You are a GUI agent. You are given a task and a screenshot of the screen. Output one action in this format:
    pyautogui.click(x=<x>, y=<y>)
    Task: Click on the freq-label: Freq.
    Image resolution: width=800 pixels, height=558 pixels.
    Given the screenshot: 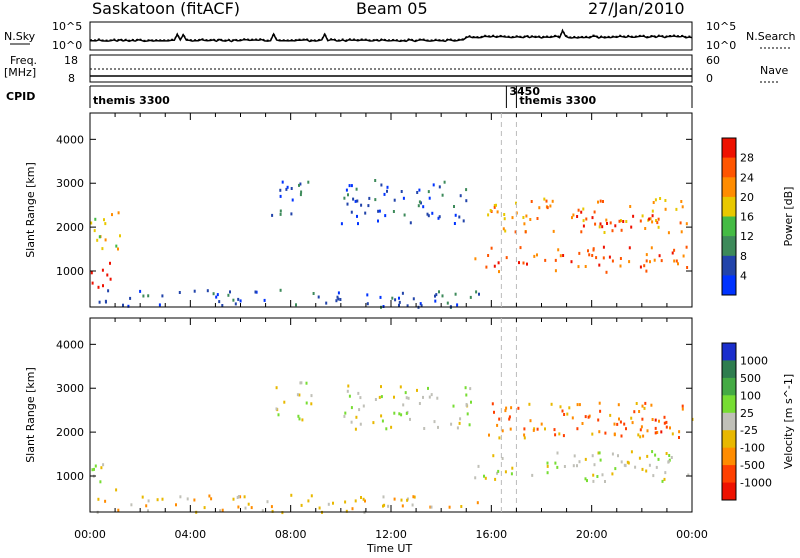 What is the action you would take?
    pyautogui.click(x=23, y=60)
    